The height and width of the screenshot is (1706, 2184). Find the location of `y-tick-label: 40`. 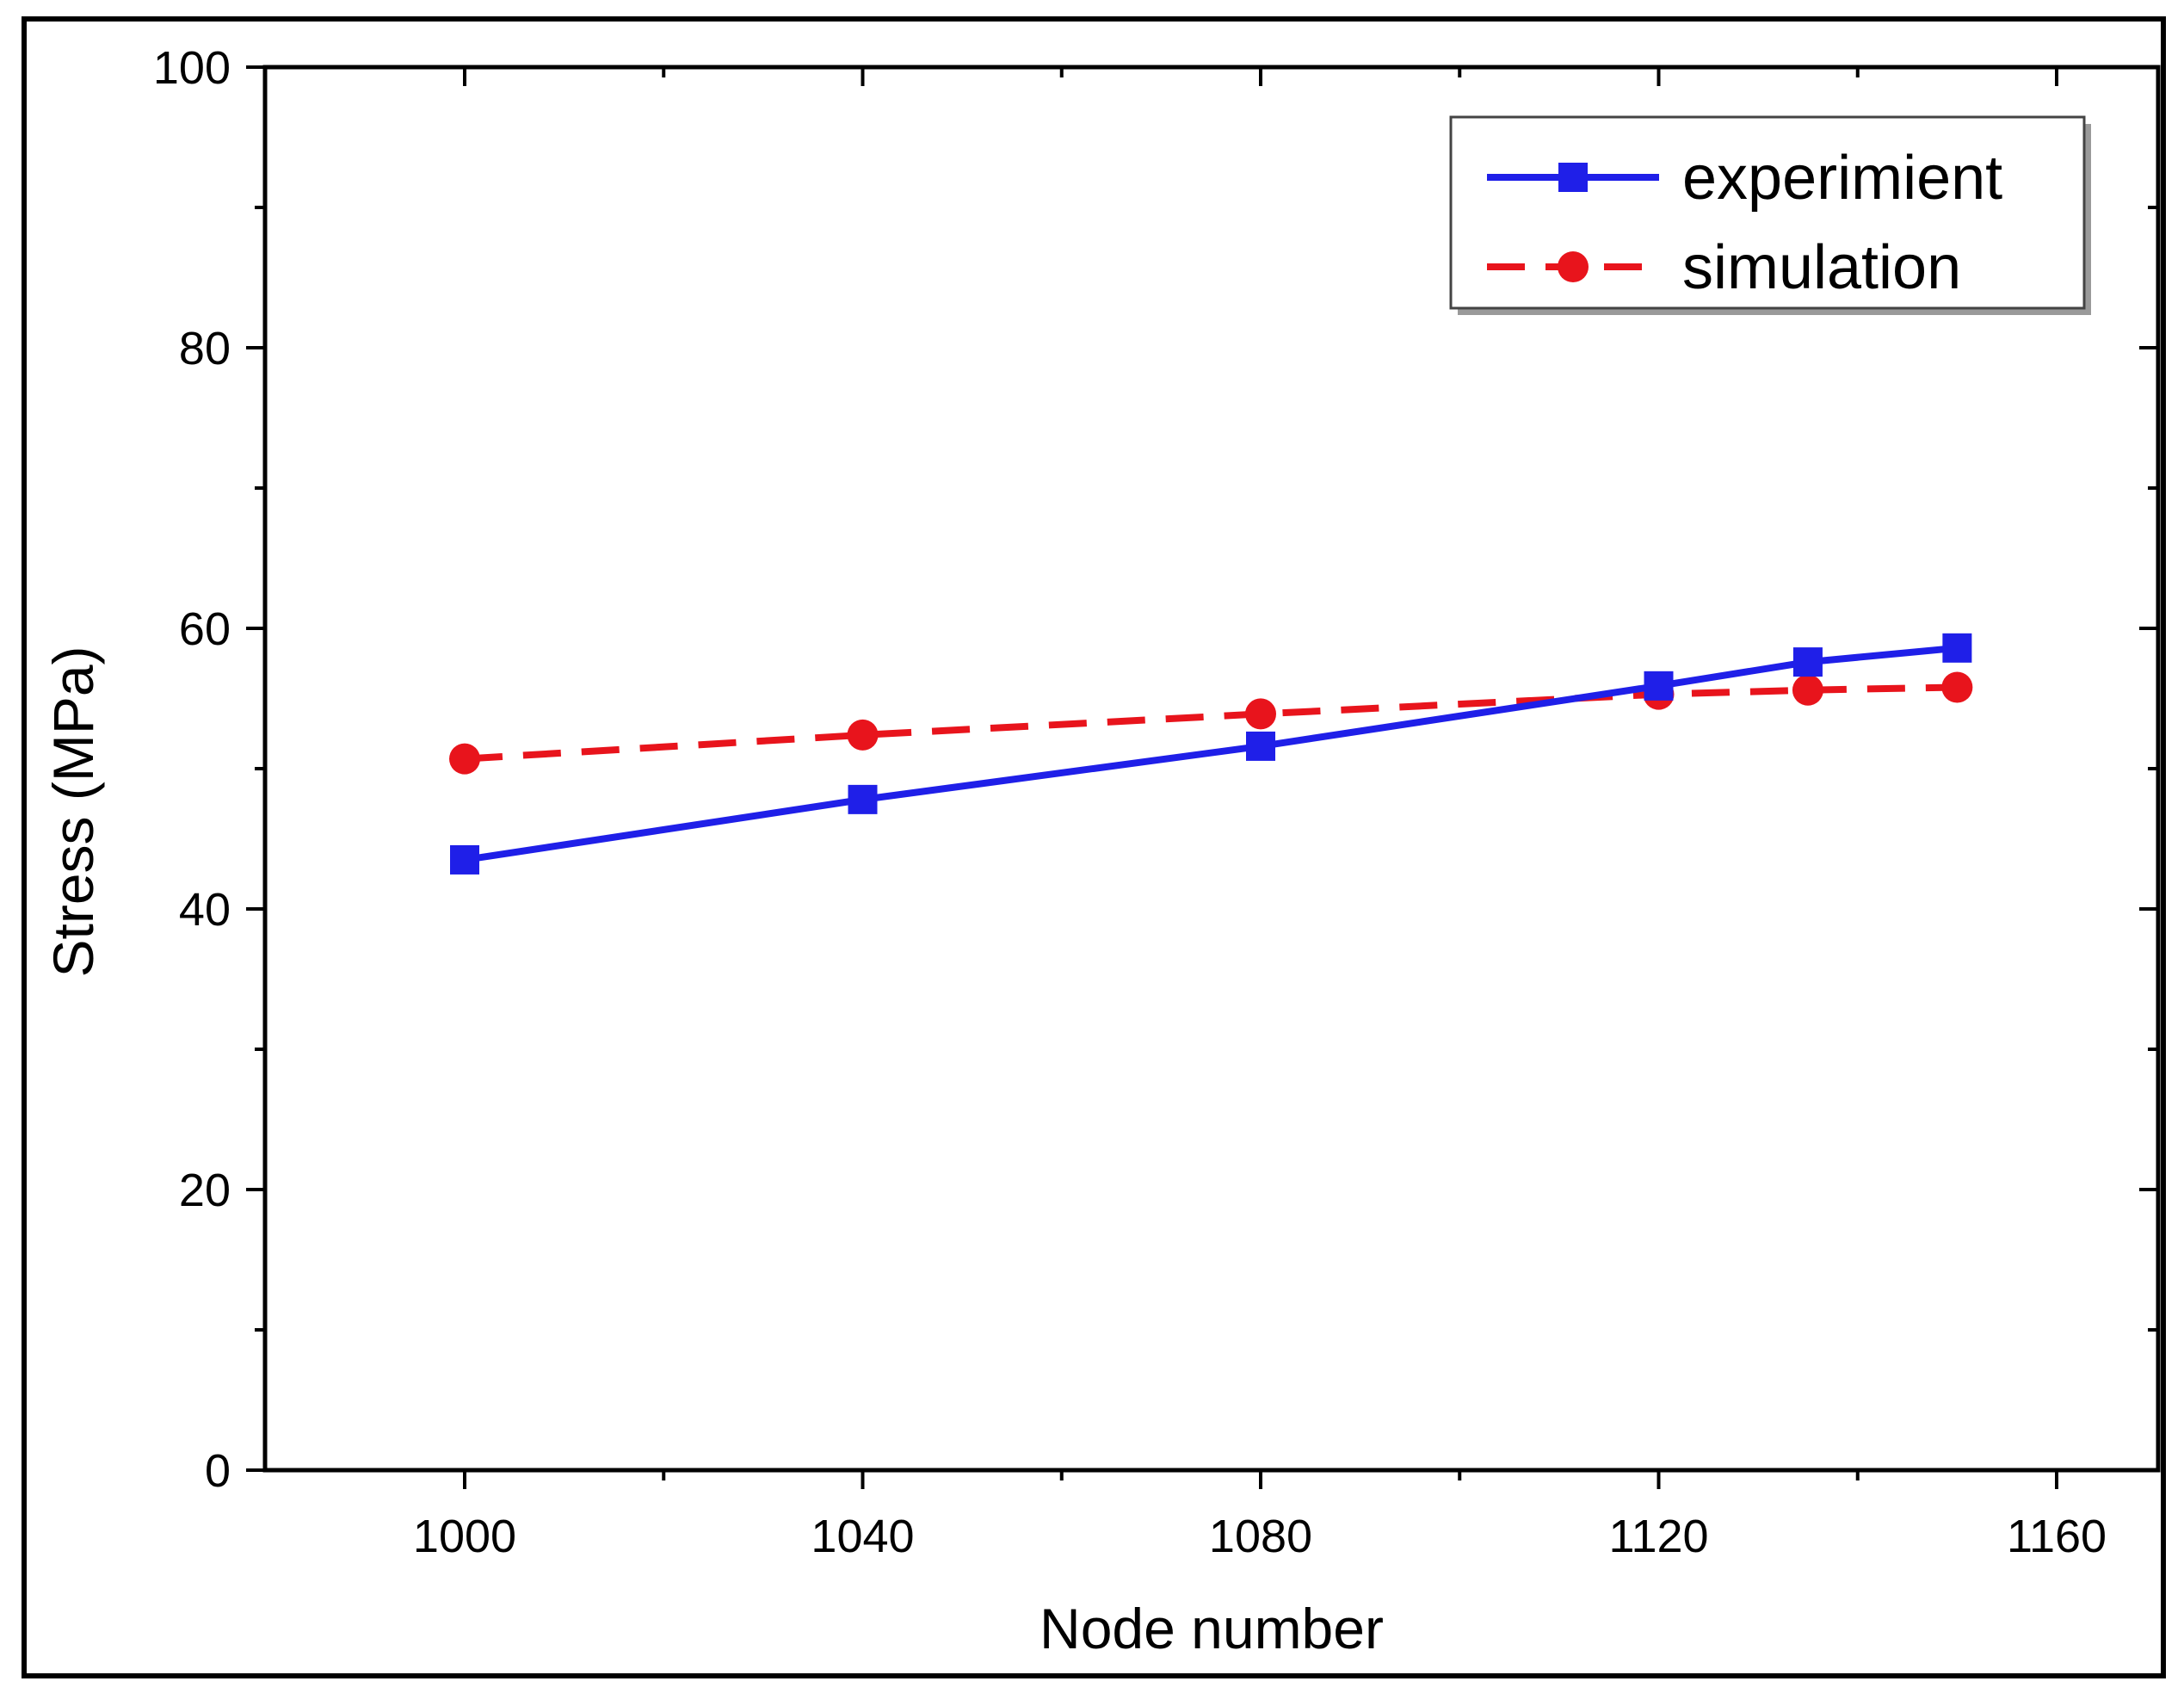

y-tick-label: 40 is located at coordinates (205, 910).